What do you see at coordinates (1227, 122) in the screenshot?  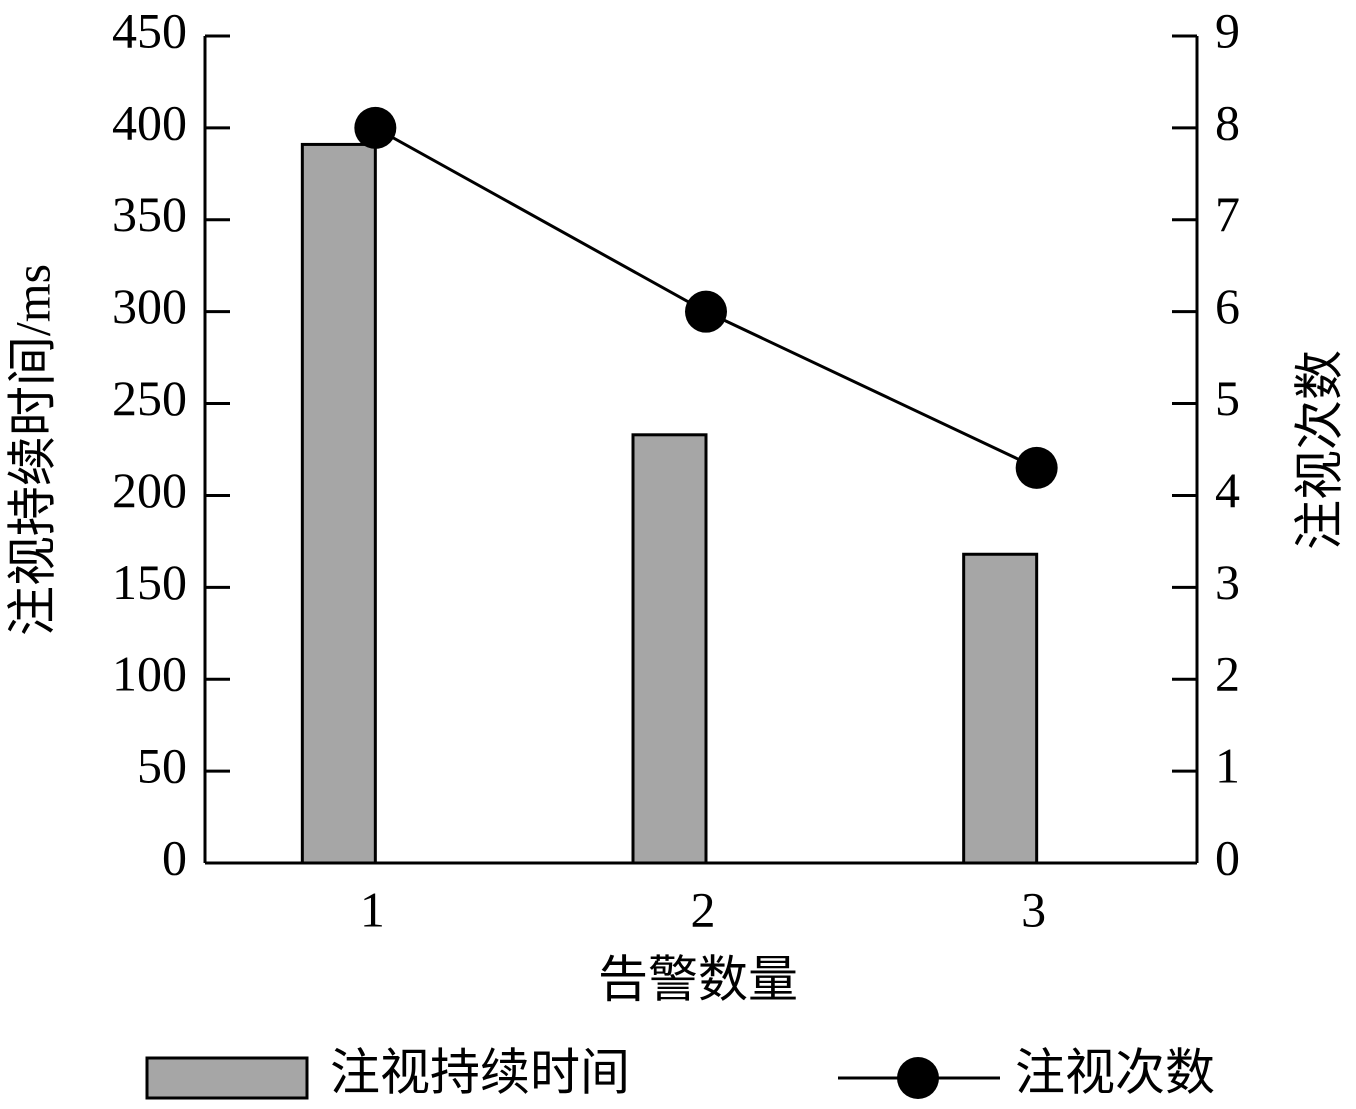 I see `y2-tick-label: 8` at bounding box center [1227, 122].